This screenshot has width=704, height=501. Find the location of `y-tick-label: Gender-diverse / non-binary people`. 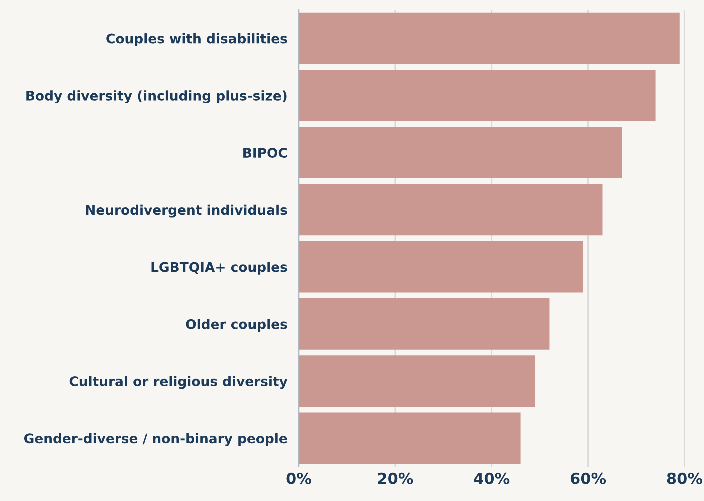

y-tick-label: Gender-diverse / non-binary people is located at coordinates (156, 439).